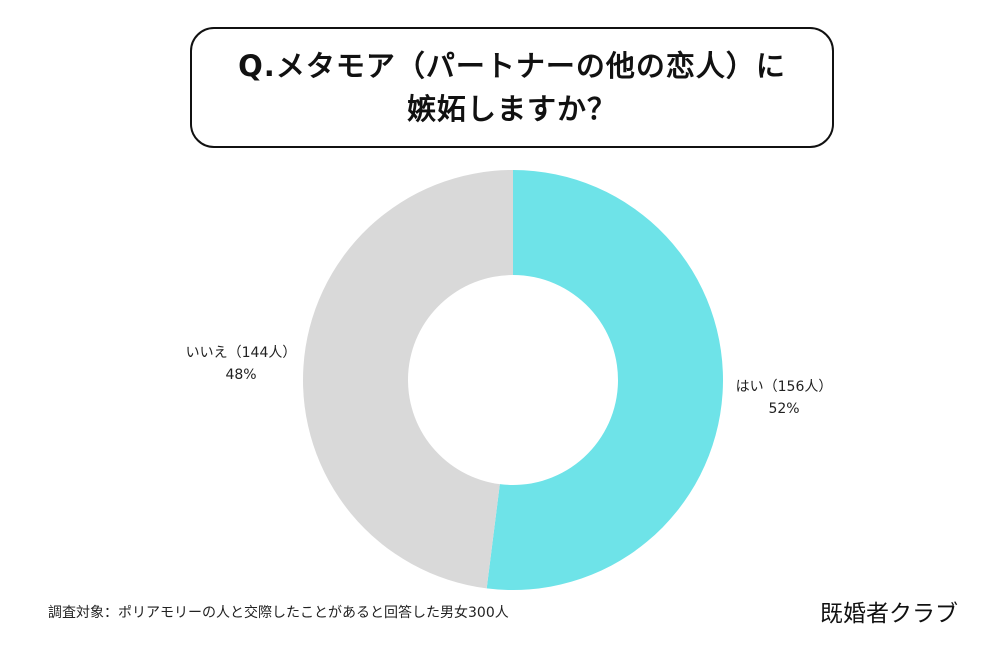 Image resolution: width=1000 pixels, height=650 pixels. Describe the element at coordinates (511, 108) in the screenshot. I see `question-title-line-2: 嫉妬しますか？` at that location.